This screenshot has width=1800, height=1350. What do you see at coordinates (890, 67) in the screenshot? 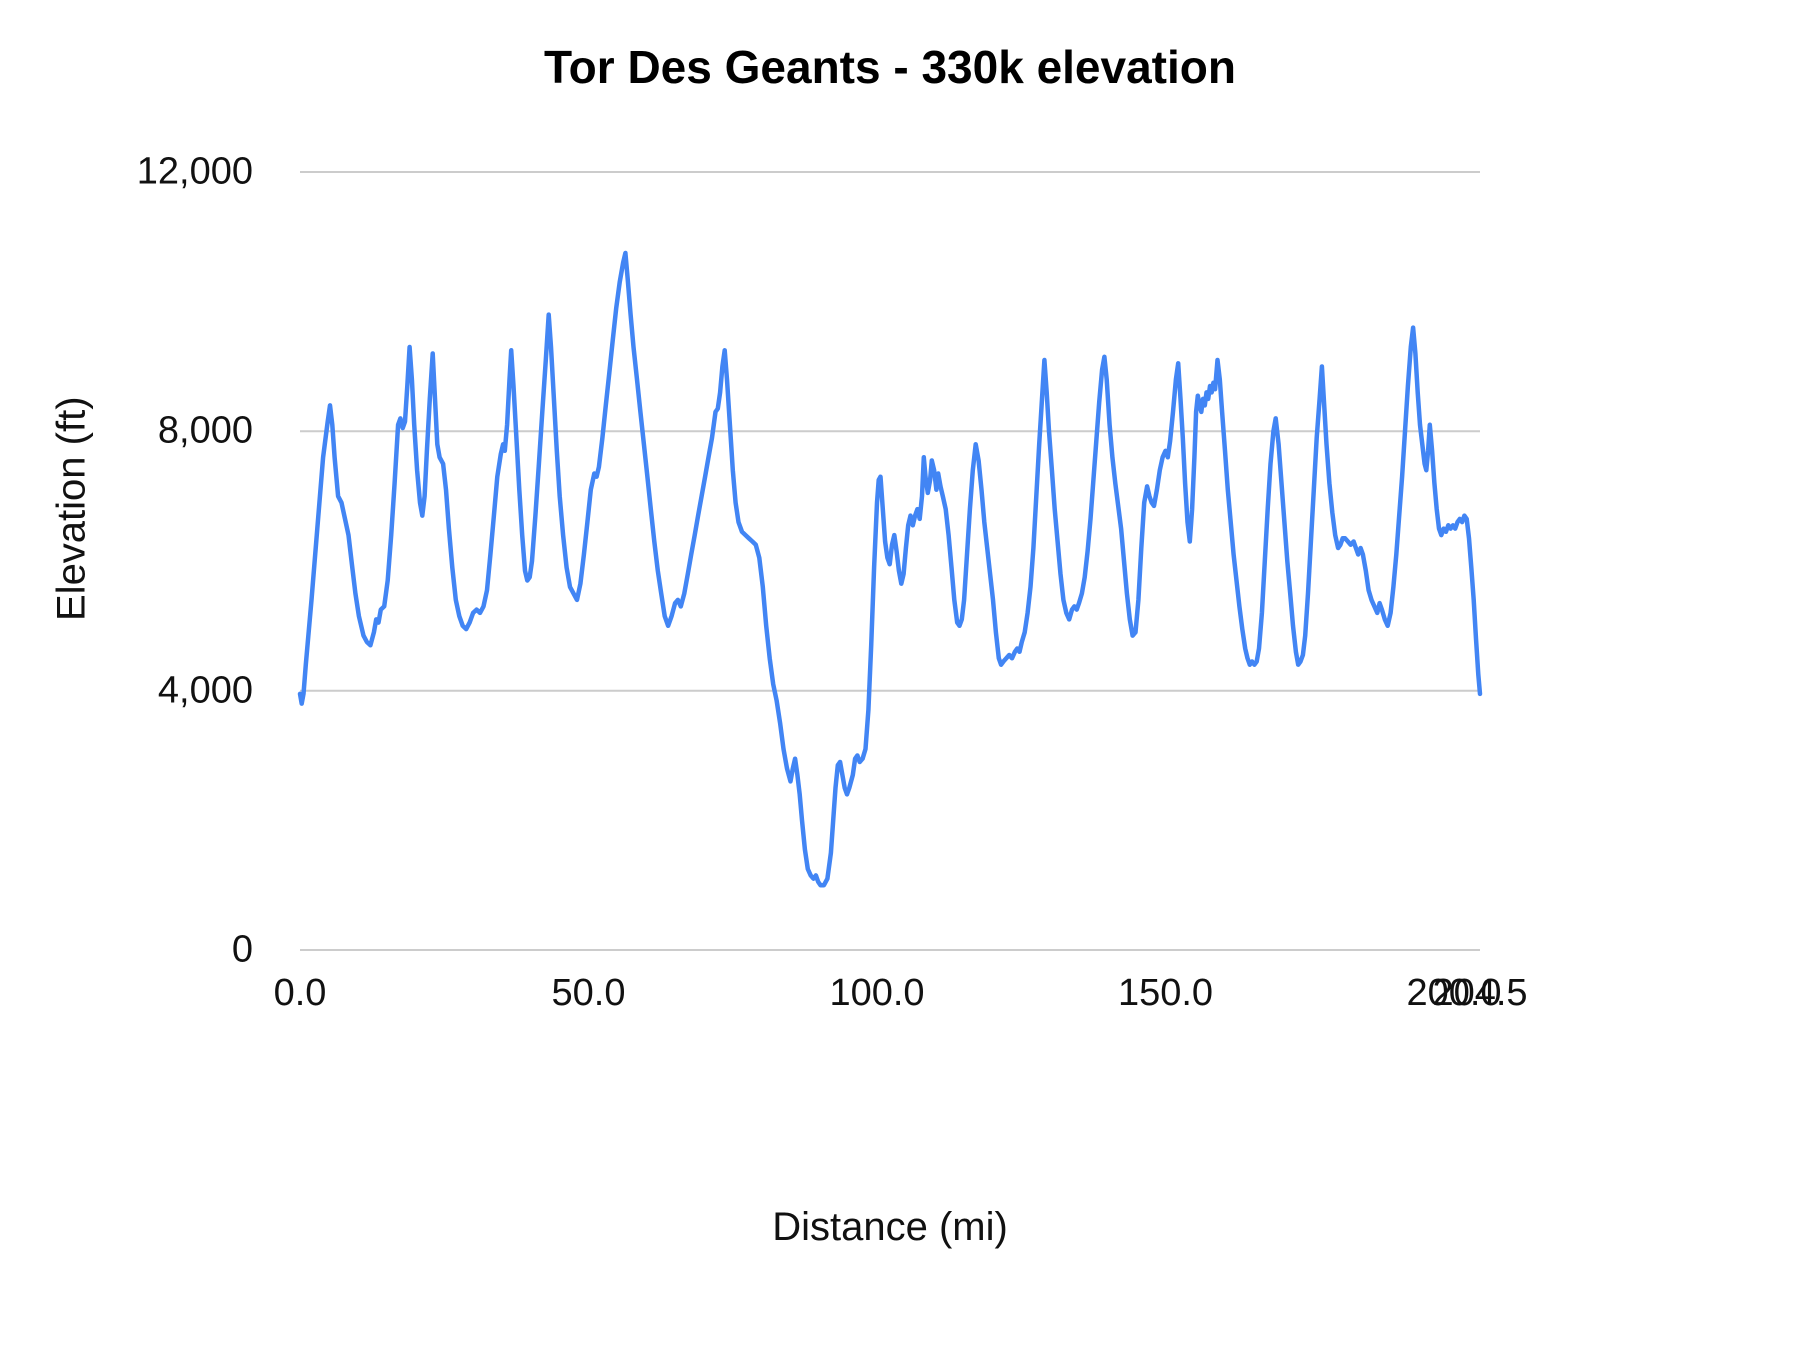
I see `chart-title: Tor Des Geants - 330k elevation` at bounding box center [890, 67].